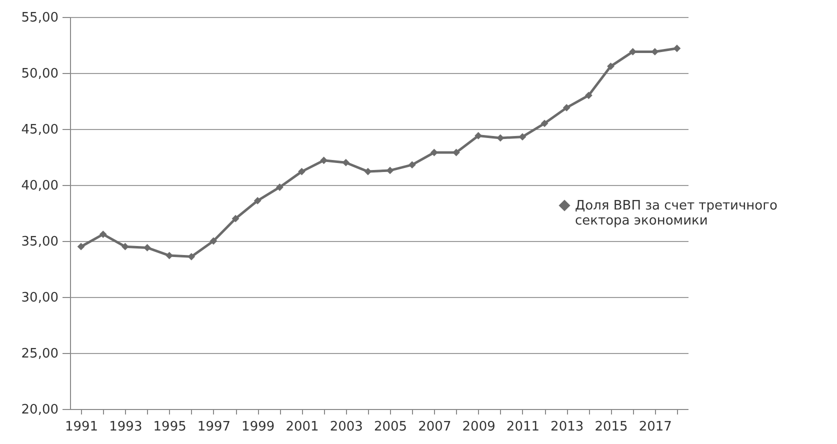 This screenshot has height=444, width=837. I want to click on y-tick-label: 30,00, so click(39, 298).